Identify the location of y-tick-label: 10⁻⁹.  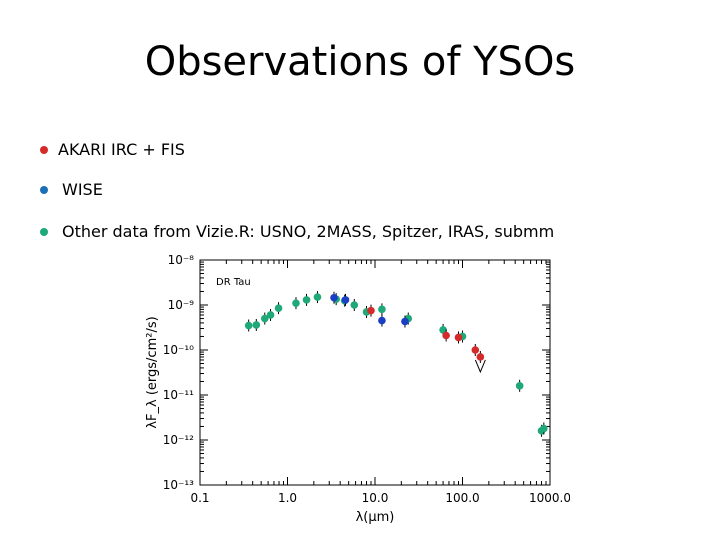
(181, 305).